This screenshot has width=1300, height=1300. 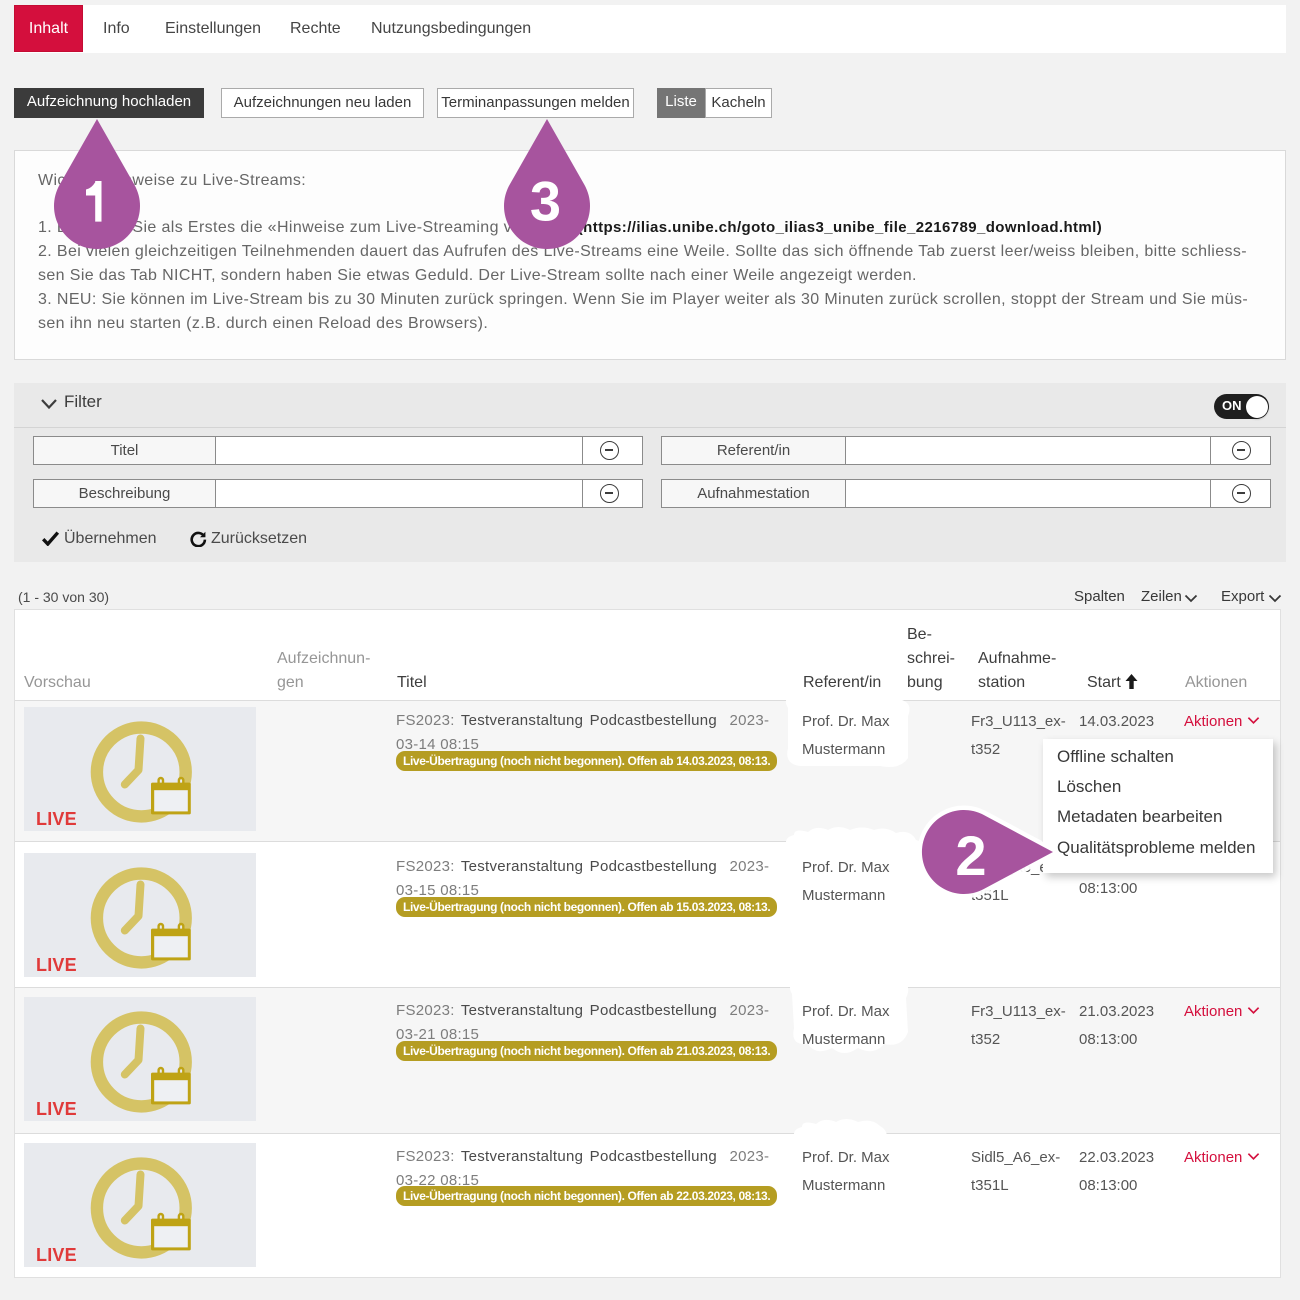 I want to click on svg-text: 3, so click(x=545, y=201).